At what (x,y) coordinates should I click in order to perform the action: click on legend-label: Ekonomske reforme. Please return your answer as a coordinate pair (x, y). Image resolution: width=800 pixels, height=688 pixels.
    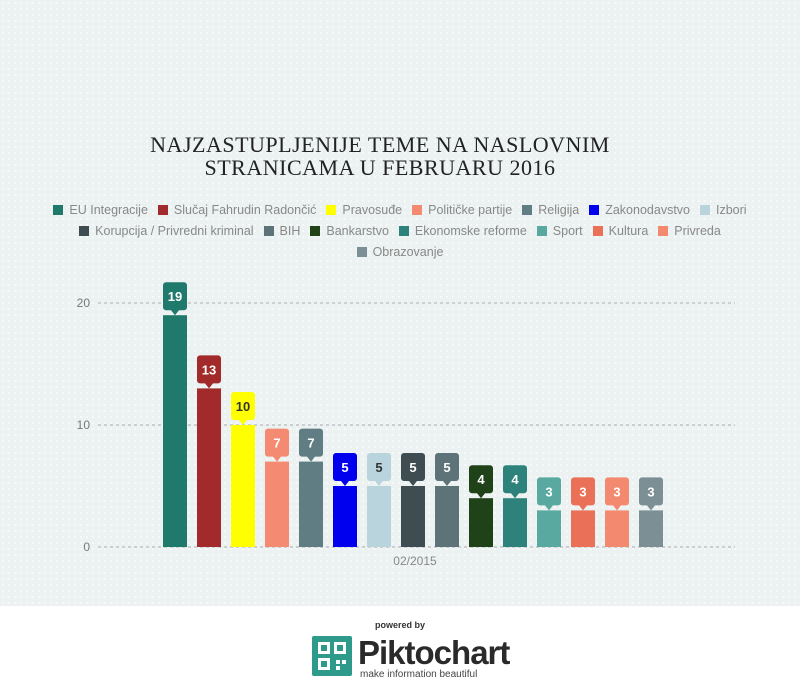
    Looking at the image, I should click on (470, 231).